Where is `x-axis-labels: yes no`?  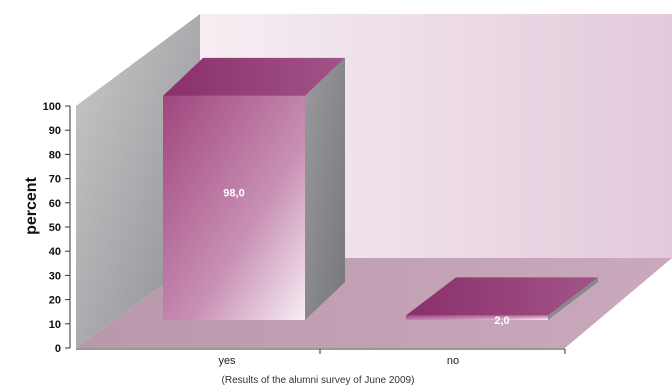 x-axis-labels: yes no is located at coordinates (338, 361).